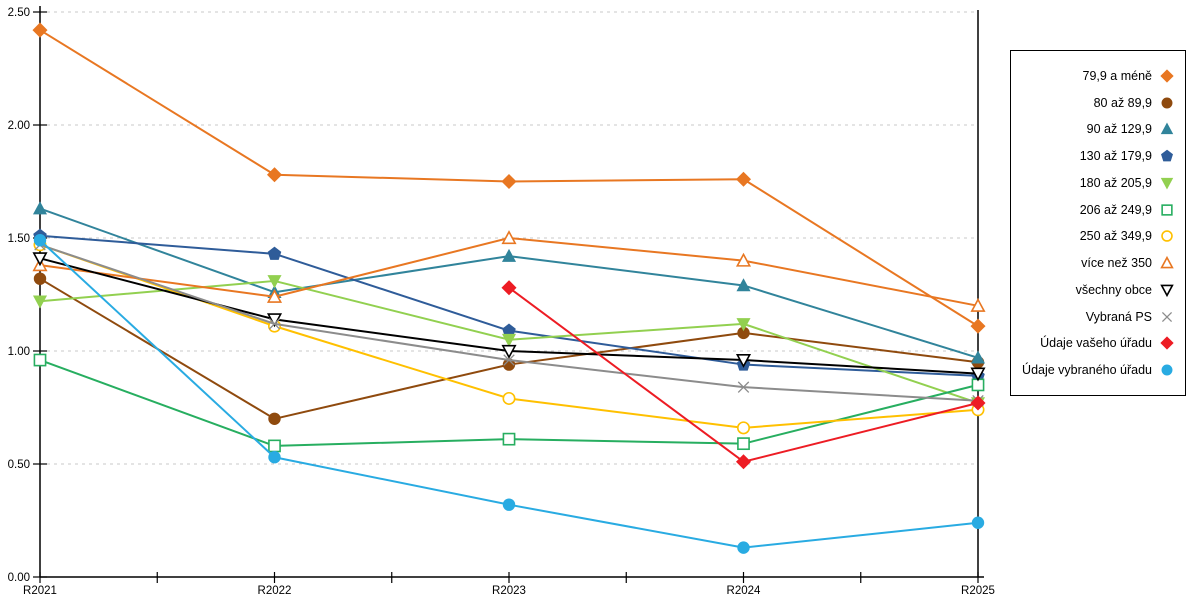 Image resolution: width=1200 pixels, height=600 pixels. I want to click on legend-item: 130 až 179,9, so click(1095, 156).